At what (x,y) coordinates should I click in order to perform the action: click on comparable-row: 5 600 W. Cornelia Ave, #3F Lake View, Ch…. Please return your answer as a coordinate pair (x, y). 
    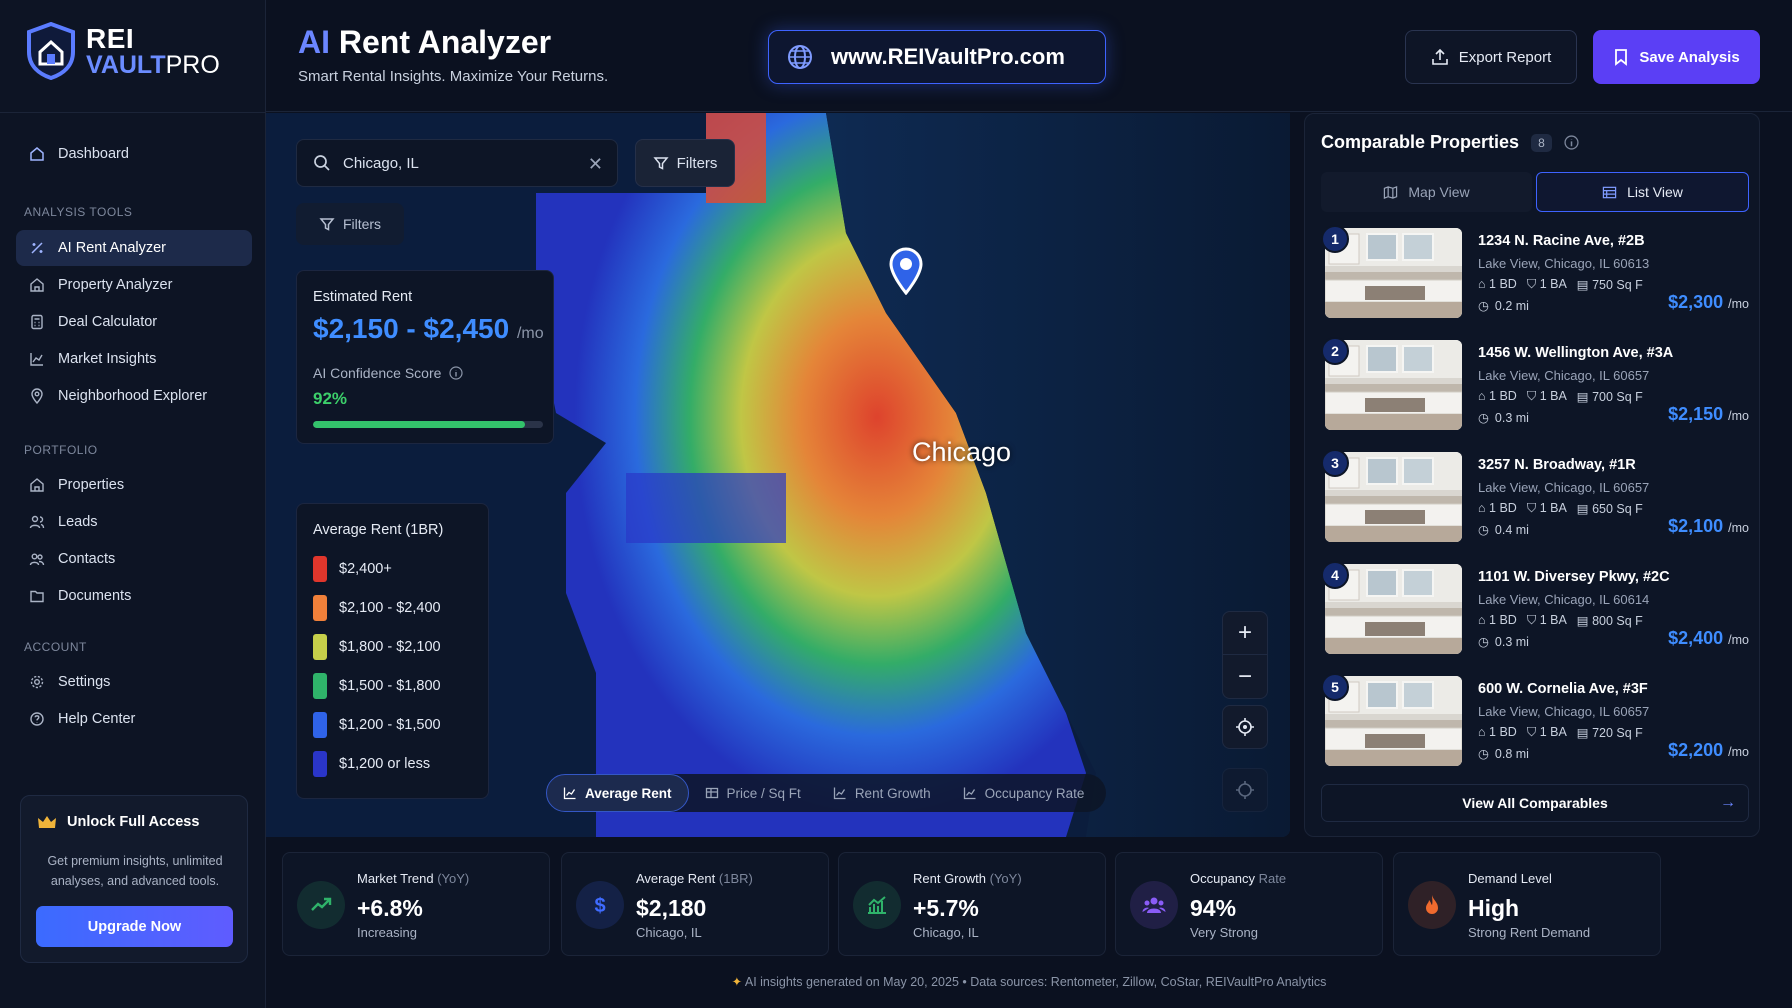
    Looking at the image, I should click on (1535, 721).